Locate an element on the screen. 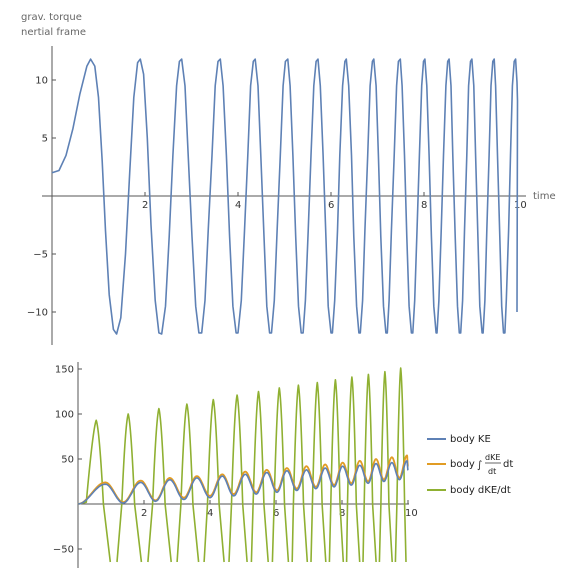  energy-y-tick-label: 50 is located at coordinates (67, 460).